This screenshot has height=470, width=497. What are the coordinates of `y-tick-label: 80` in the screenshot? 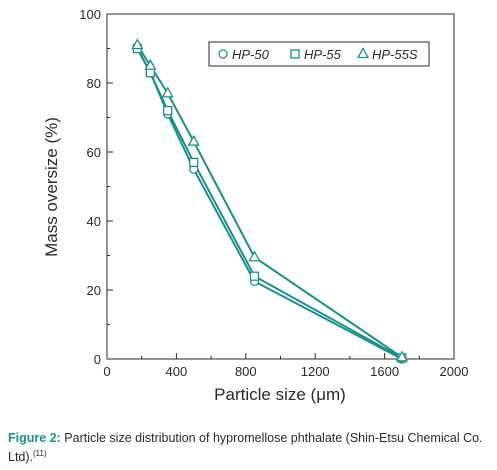 It's located at (94, 83).